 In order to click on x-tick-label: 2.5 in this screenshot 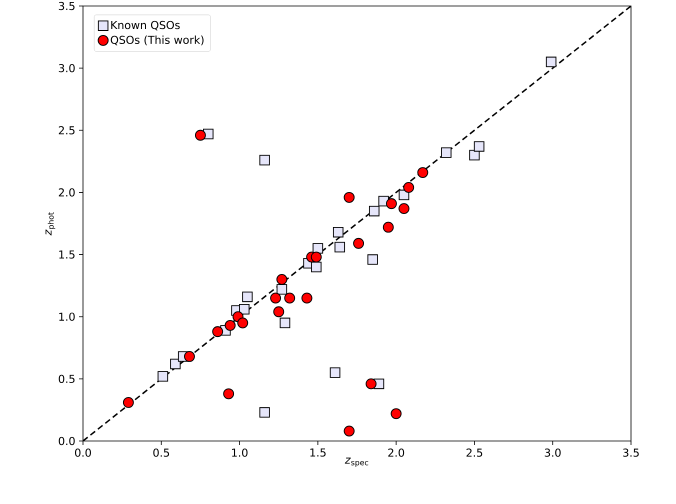, I will do `click(474, 452)`.